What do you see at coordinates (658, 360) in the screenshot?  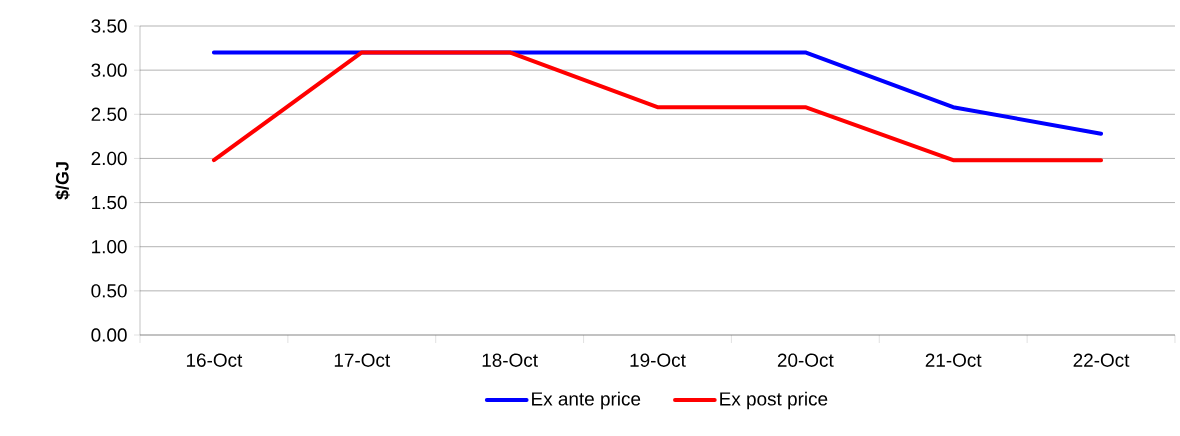 I see `x-tick-label: 19-Oct` at bounding box center [658, 360].